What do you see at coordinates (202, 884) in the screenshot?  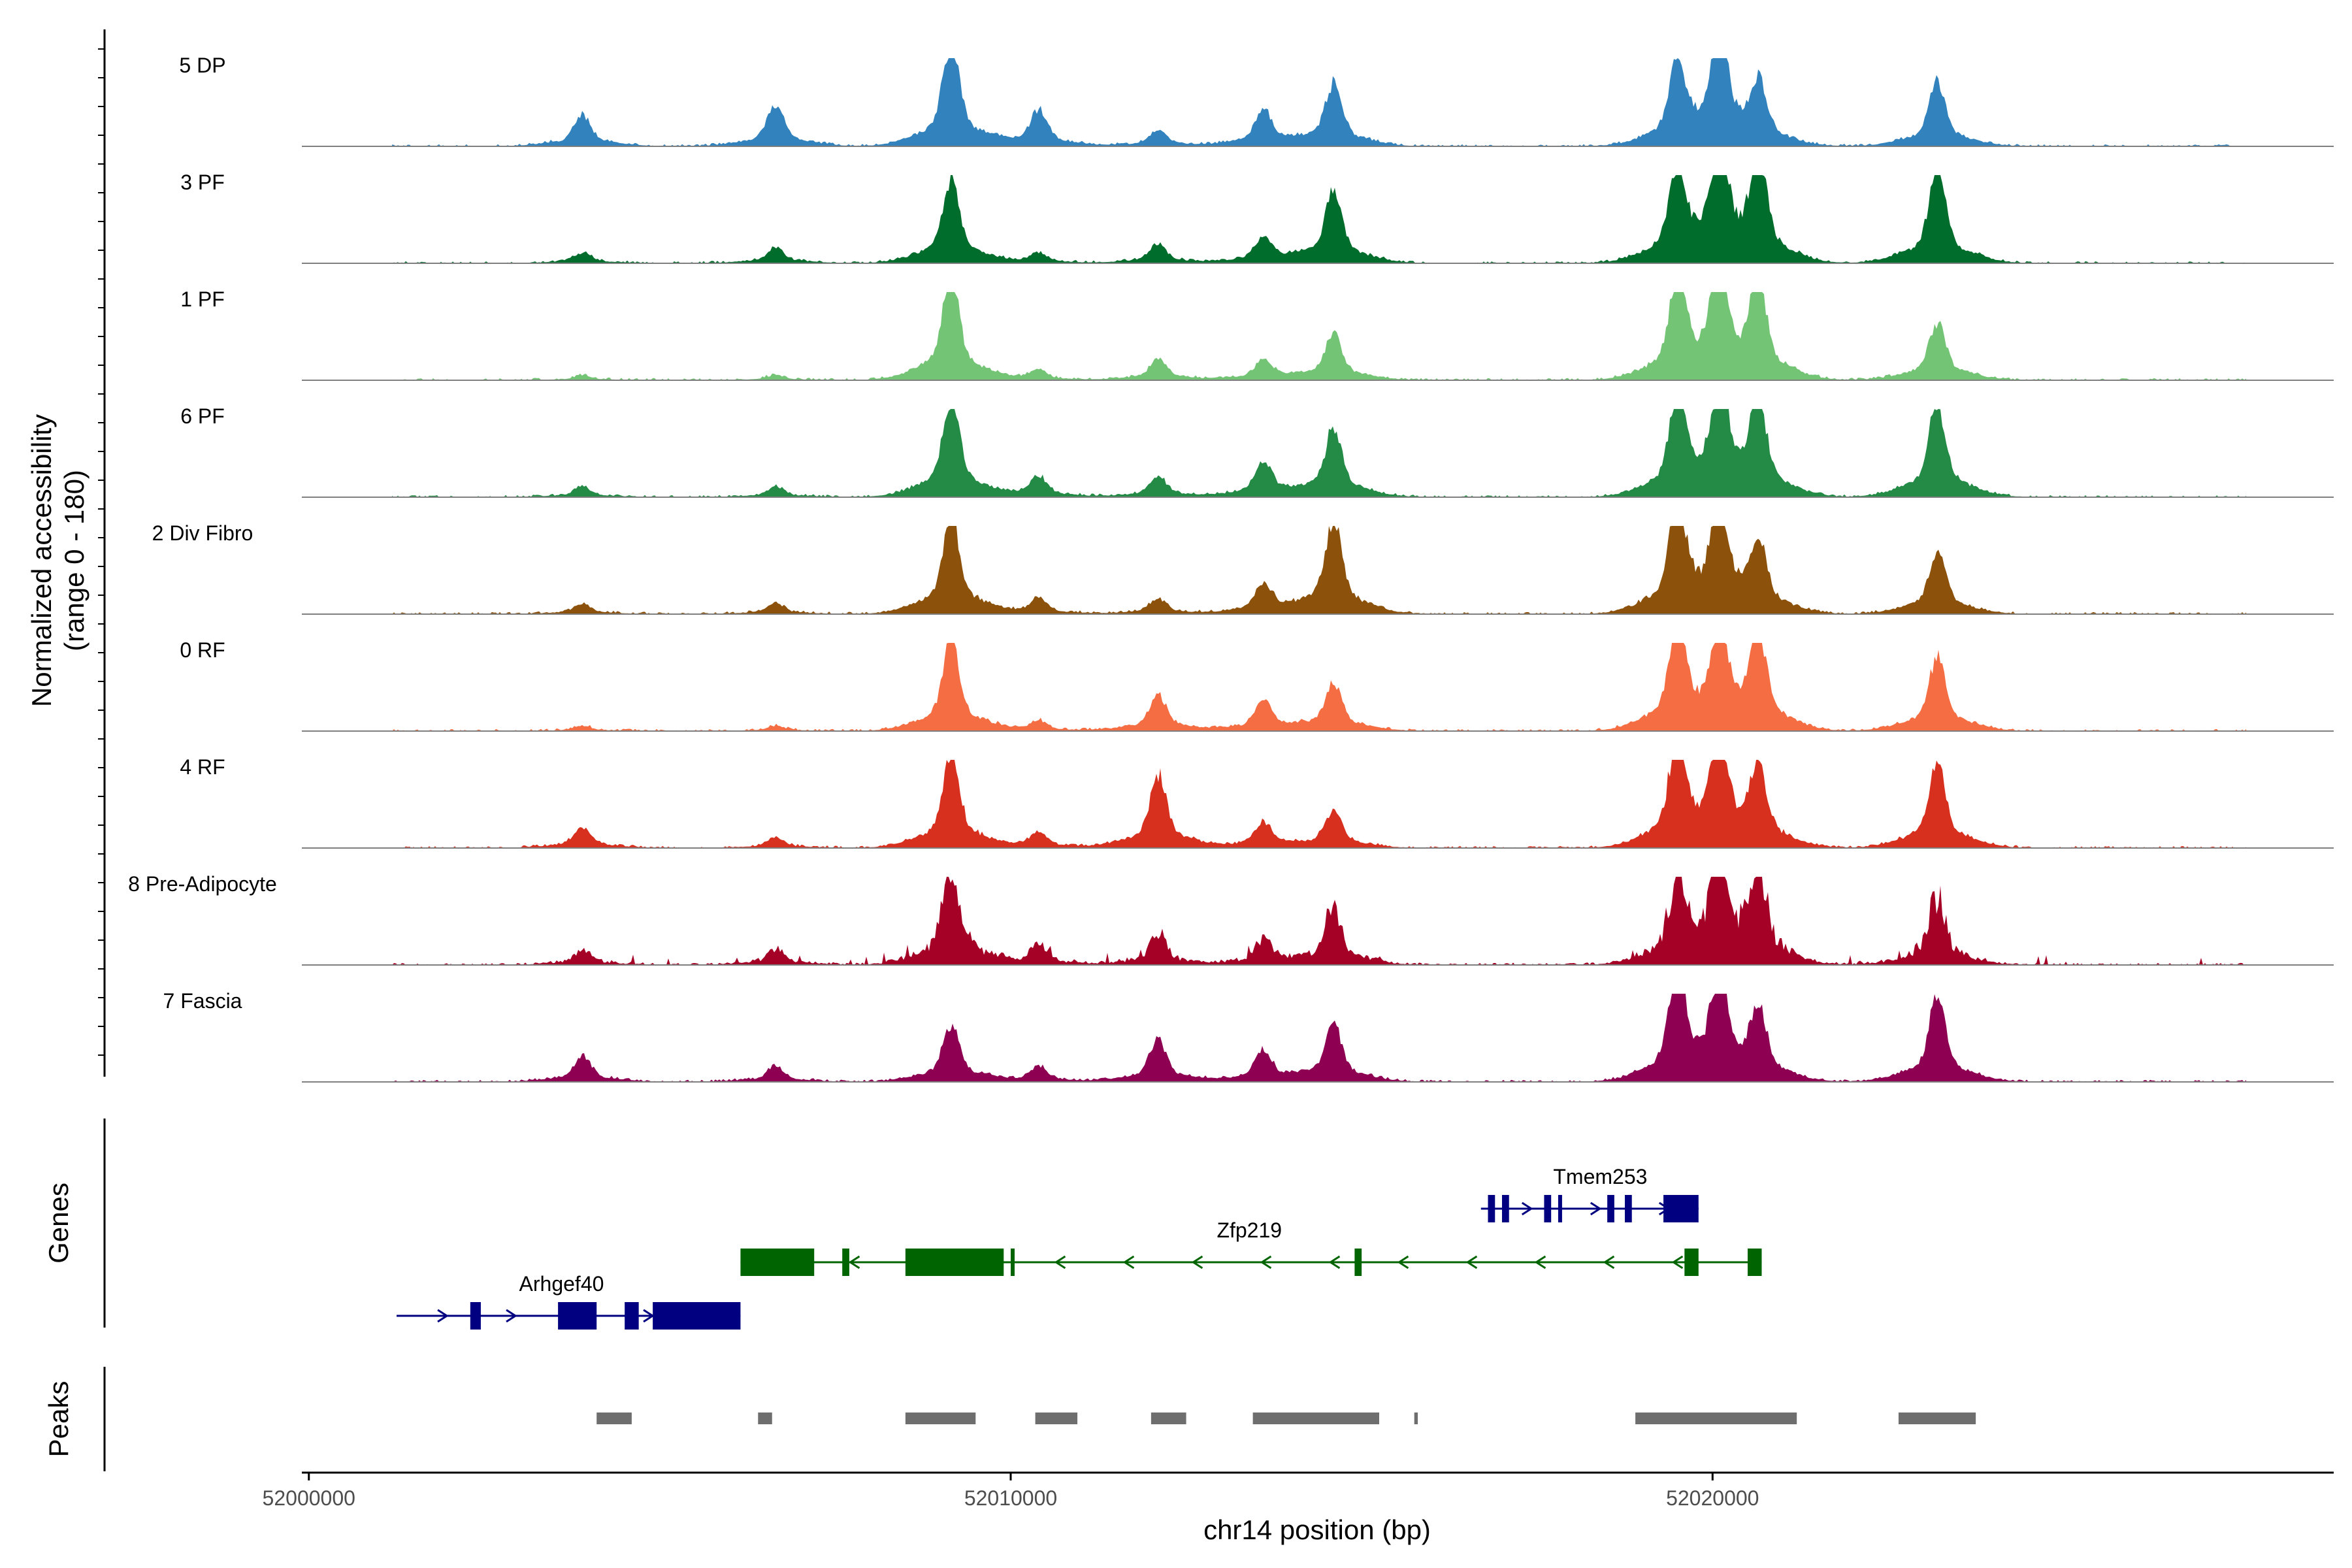 I see `track-label: 8 Pre-Adipocyte` at bounding box center [202, 884].